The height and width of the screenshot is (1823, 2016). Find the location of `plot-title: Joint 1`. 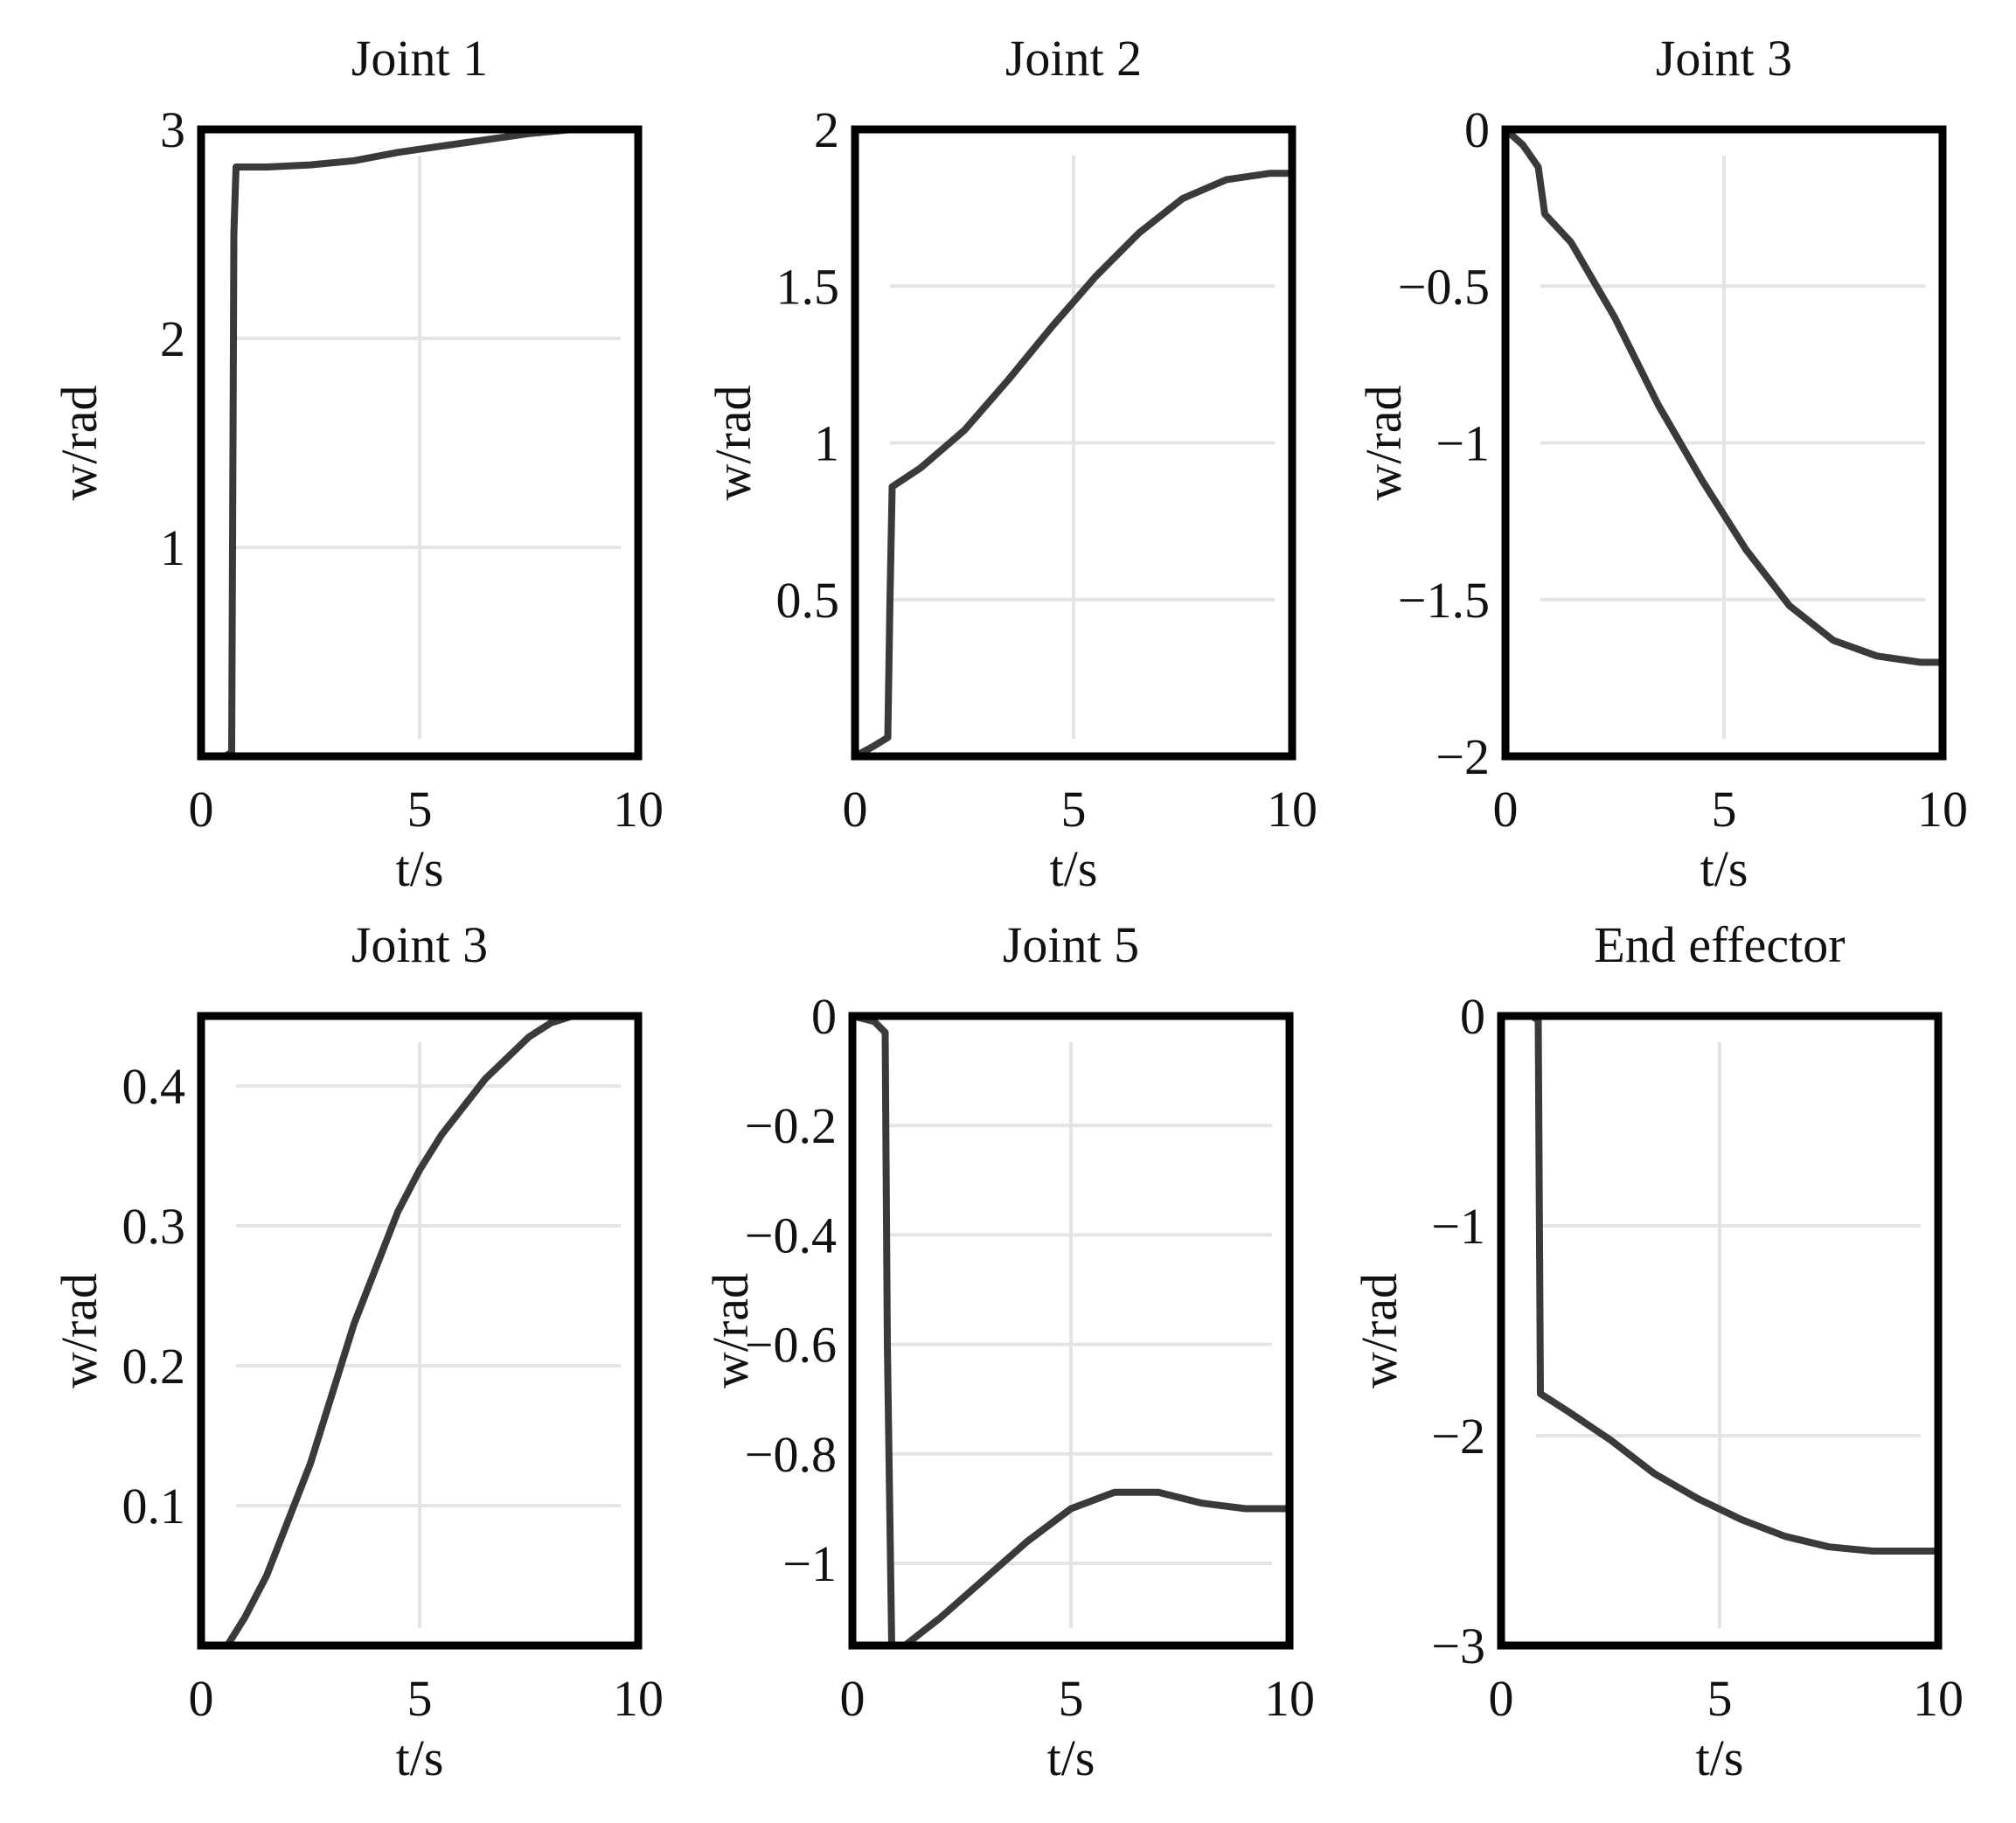

plot-title: Joint 1 is located at coordinates (419, 59).